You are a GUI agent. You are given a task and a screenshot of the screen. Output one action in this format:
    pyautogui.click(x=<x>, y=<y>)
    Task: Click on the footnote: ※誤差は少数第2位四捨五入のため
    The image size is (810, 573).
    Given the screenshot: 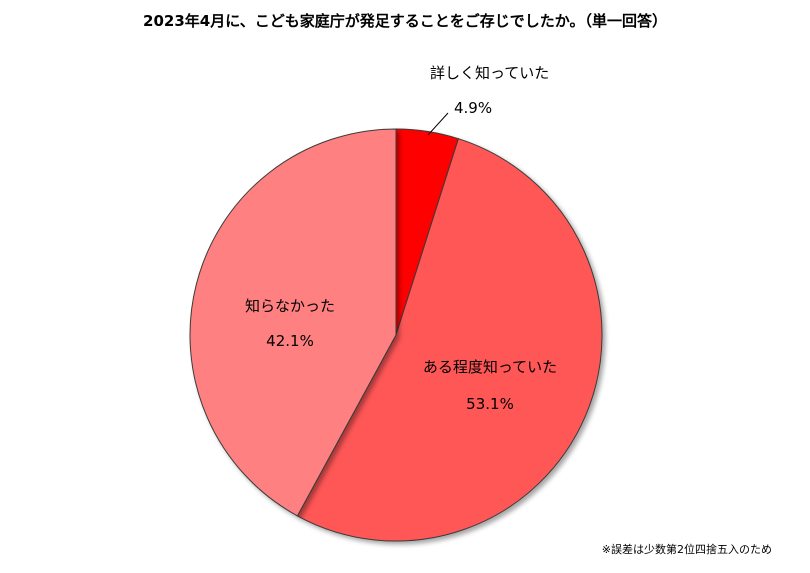 What is the action you would take?
    pyautogui.click(x=687, y=549)
    